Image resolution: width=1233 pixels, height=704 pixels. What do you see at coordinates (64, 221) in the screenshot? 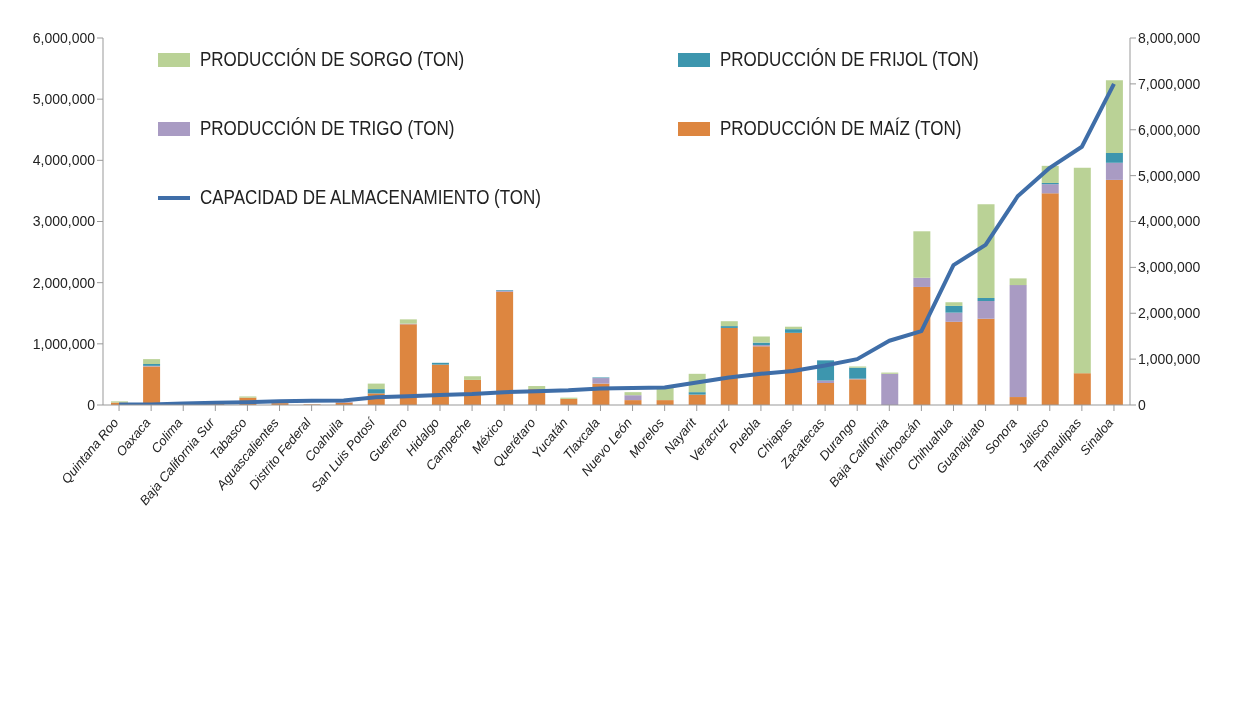
I see `y-tick-label: 3,000,000` at bounding box center [64, 221].